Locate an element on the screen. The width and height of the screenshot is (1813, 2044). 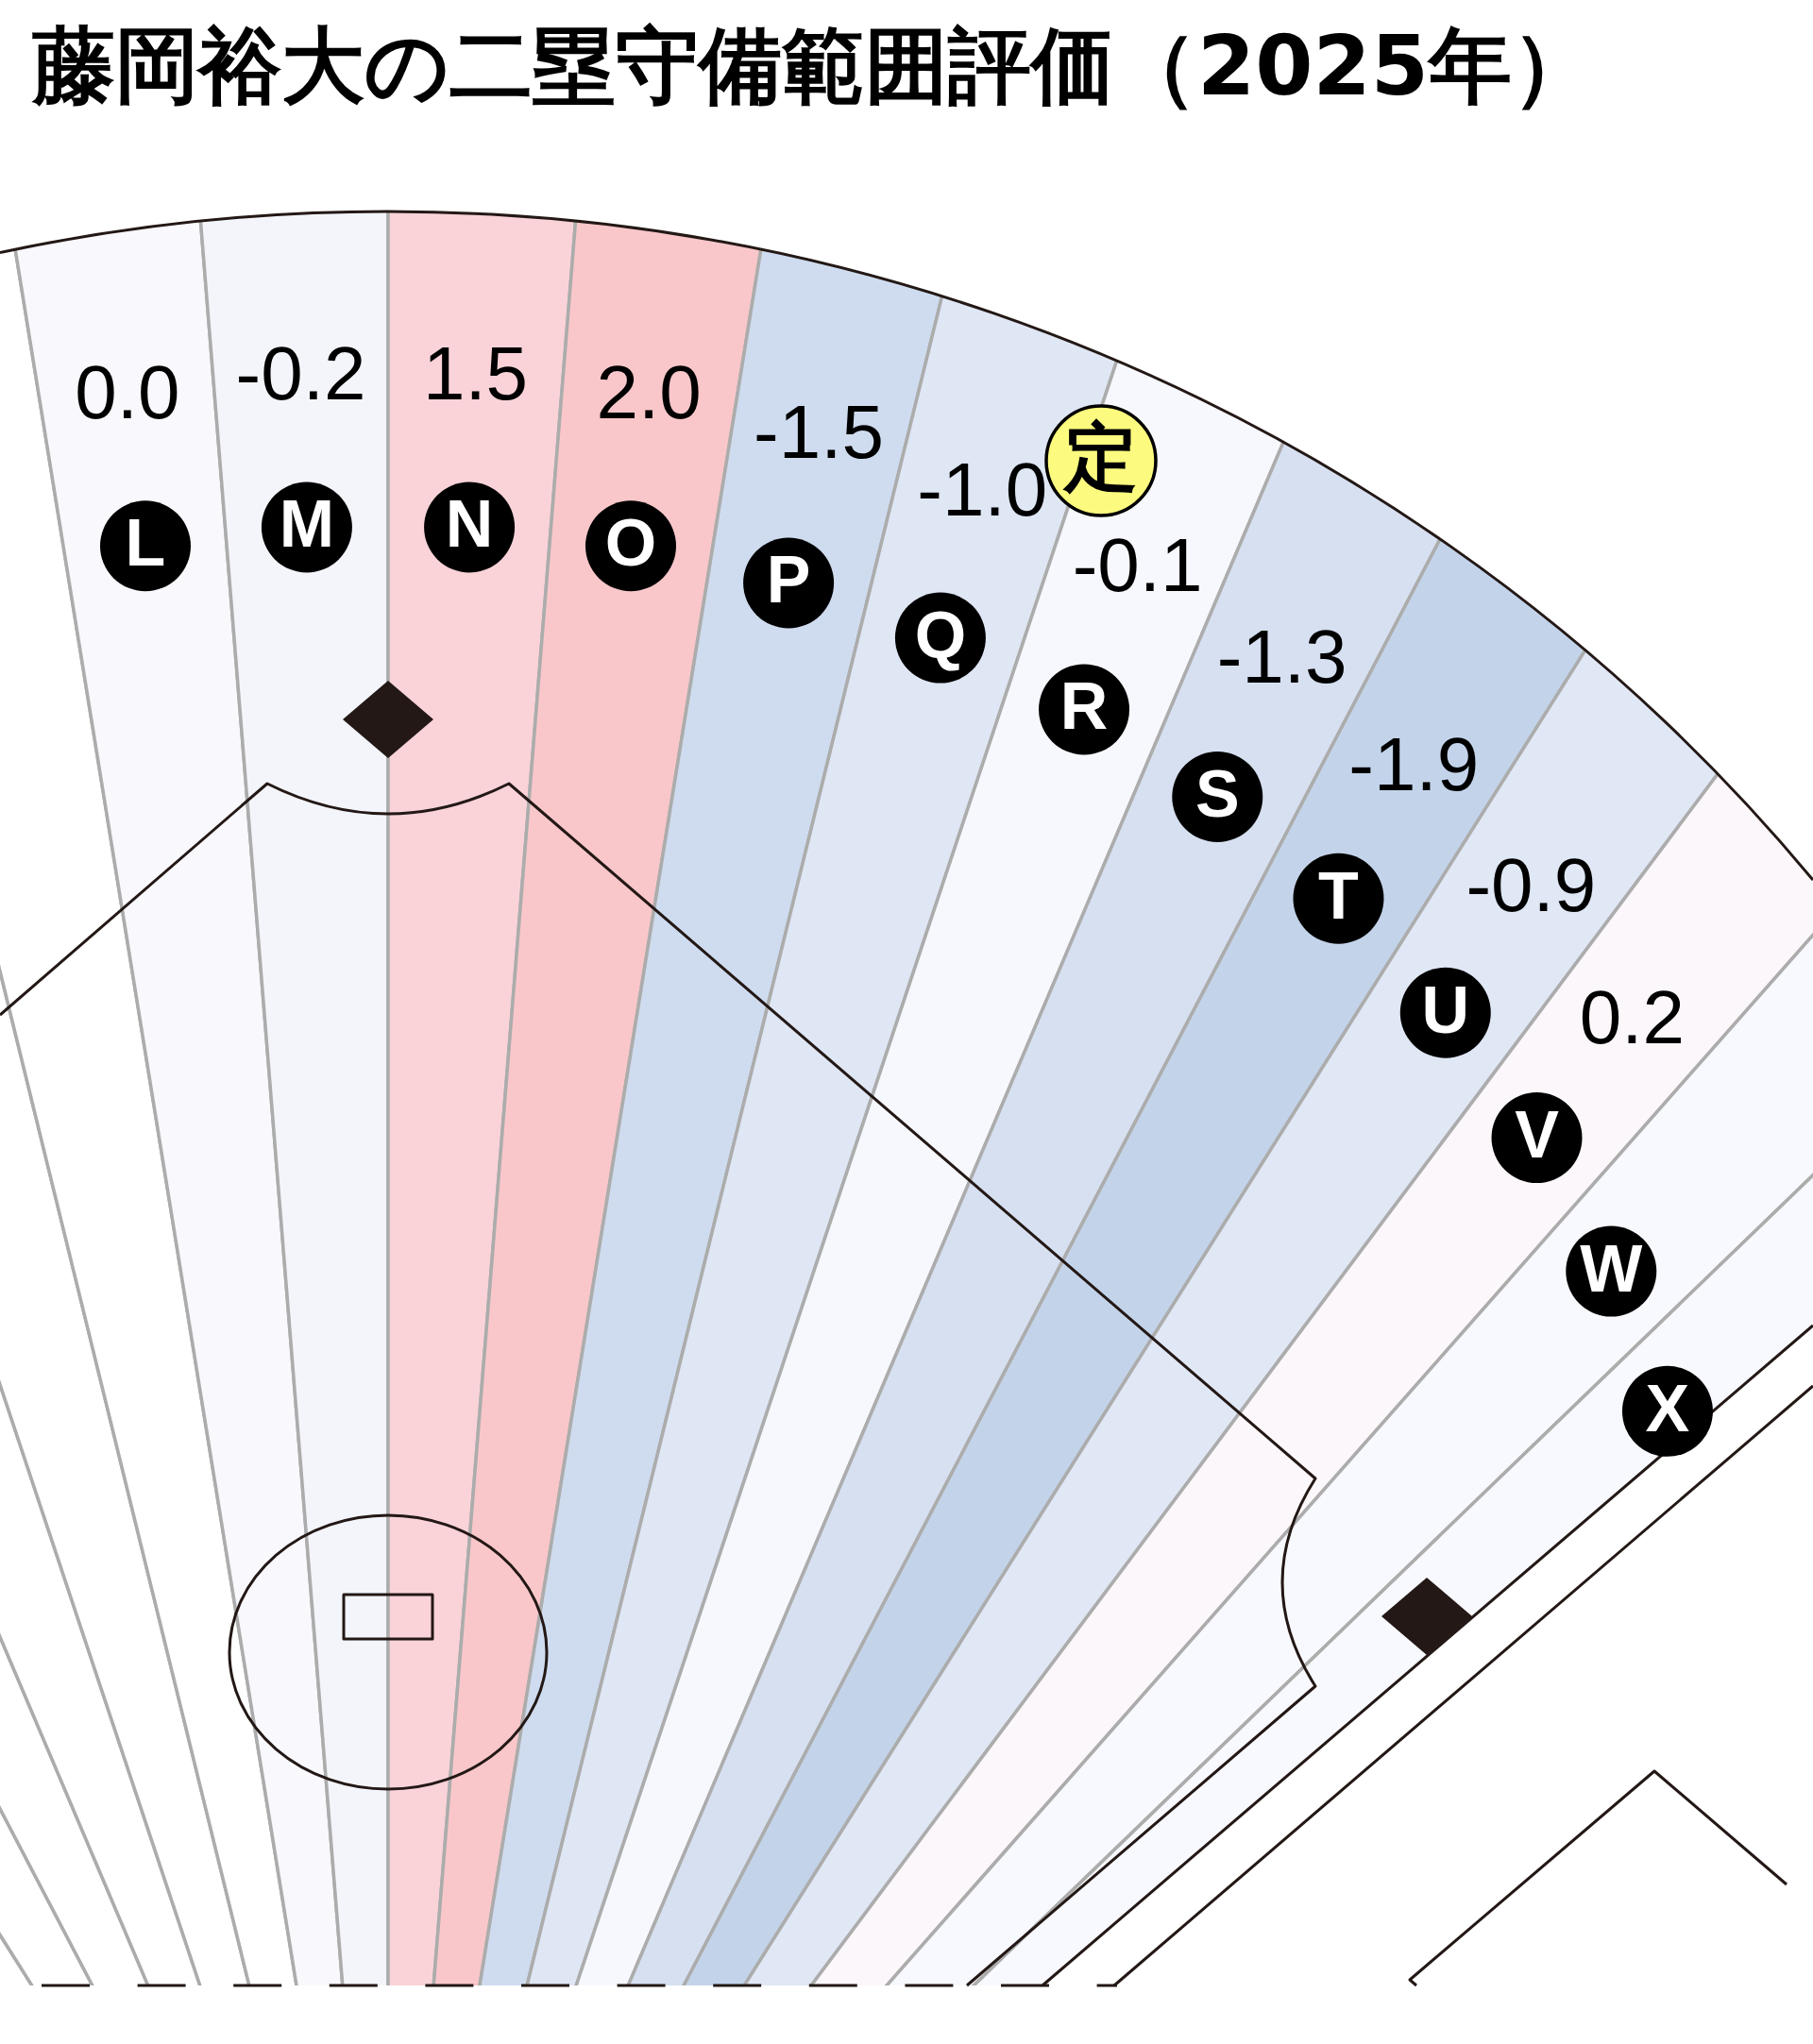
data-label: -0.1 is located at coordinates (1137, 565).